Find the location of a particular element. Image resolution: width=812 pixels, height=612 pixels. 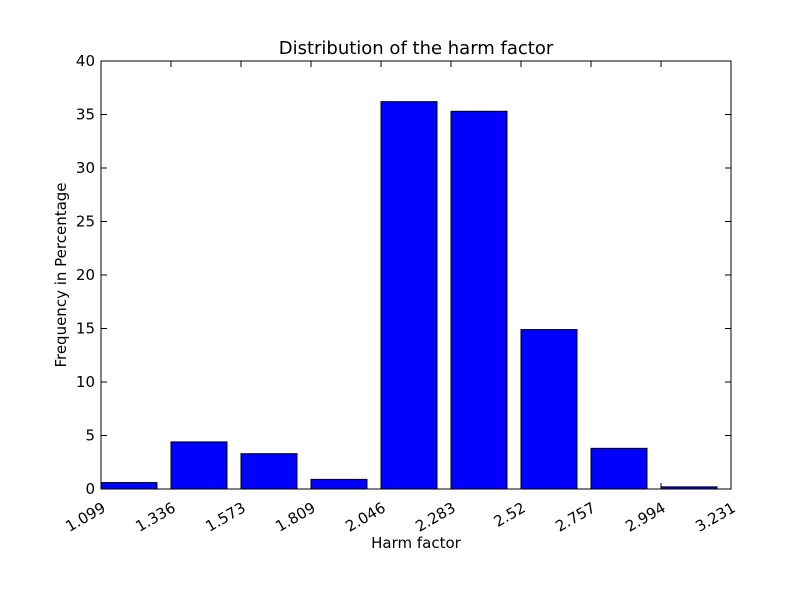

y-tick-label: 0 is located at coordinates (90, 489).